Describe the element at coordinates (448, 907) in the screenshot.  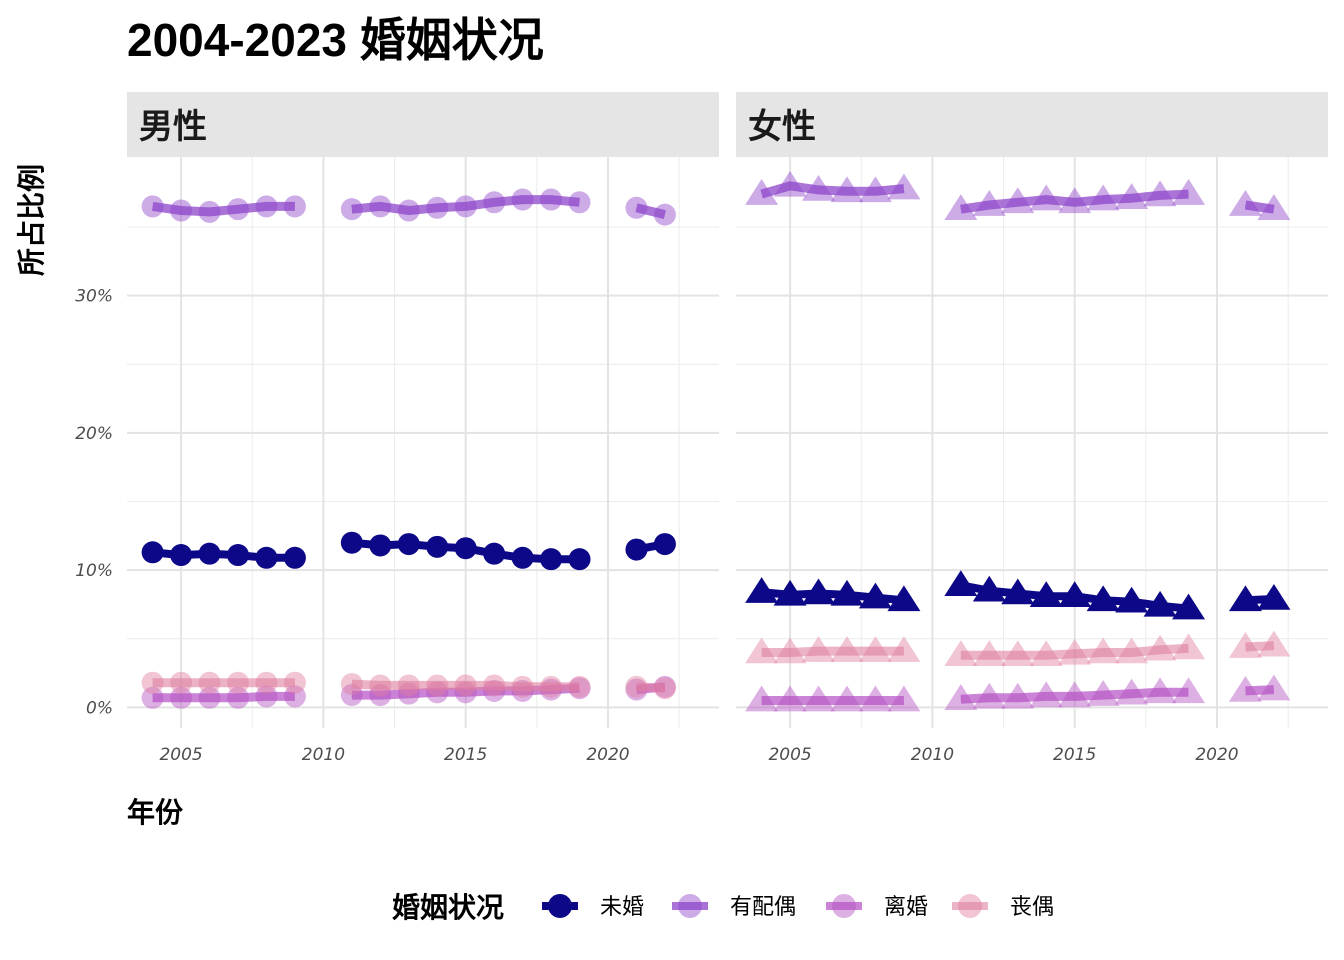
I see `legend-title: 婚姻状况` at that location.